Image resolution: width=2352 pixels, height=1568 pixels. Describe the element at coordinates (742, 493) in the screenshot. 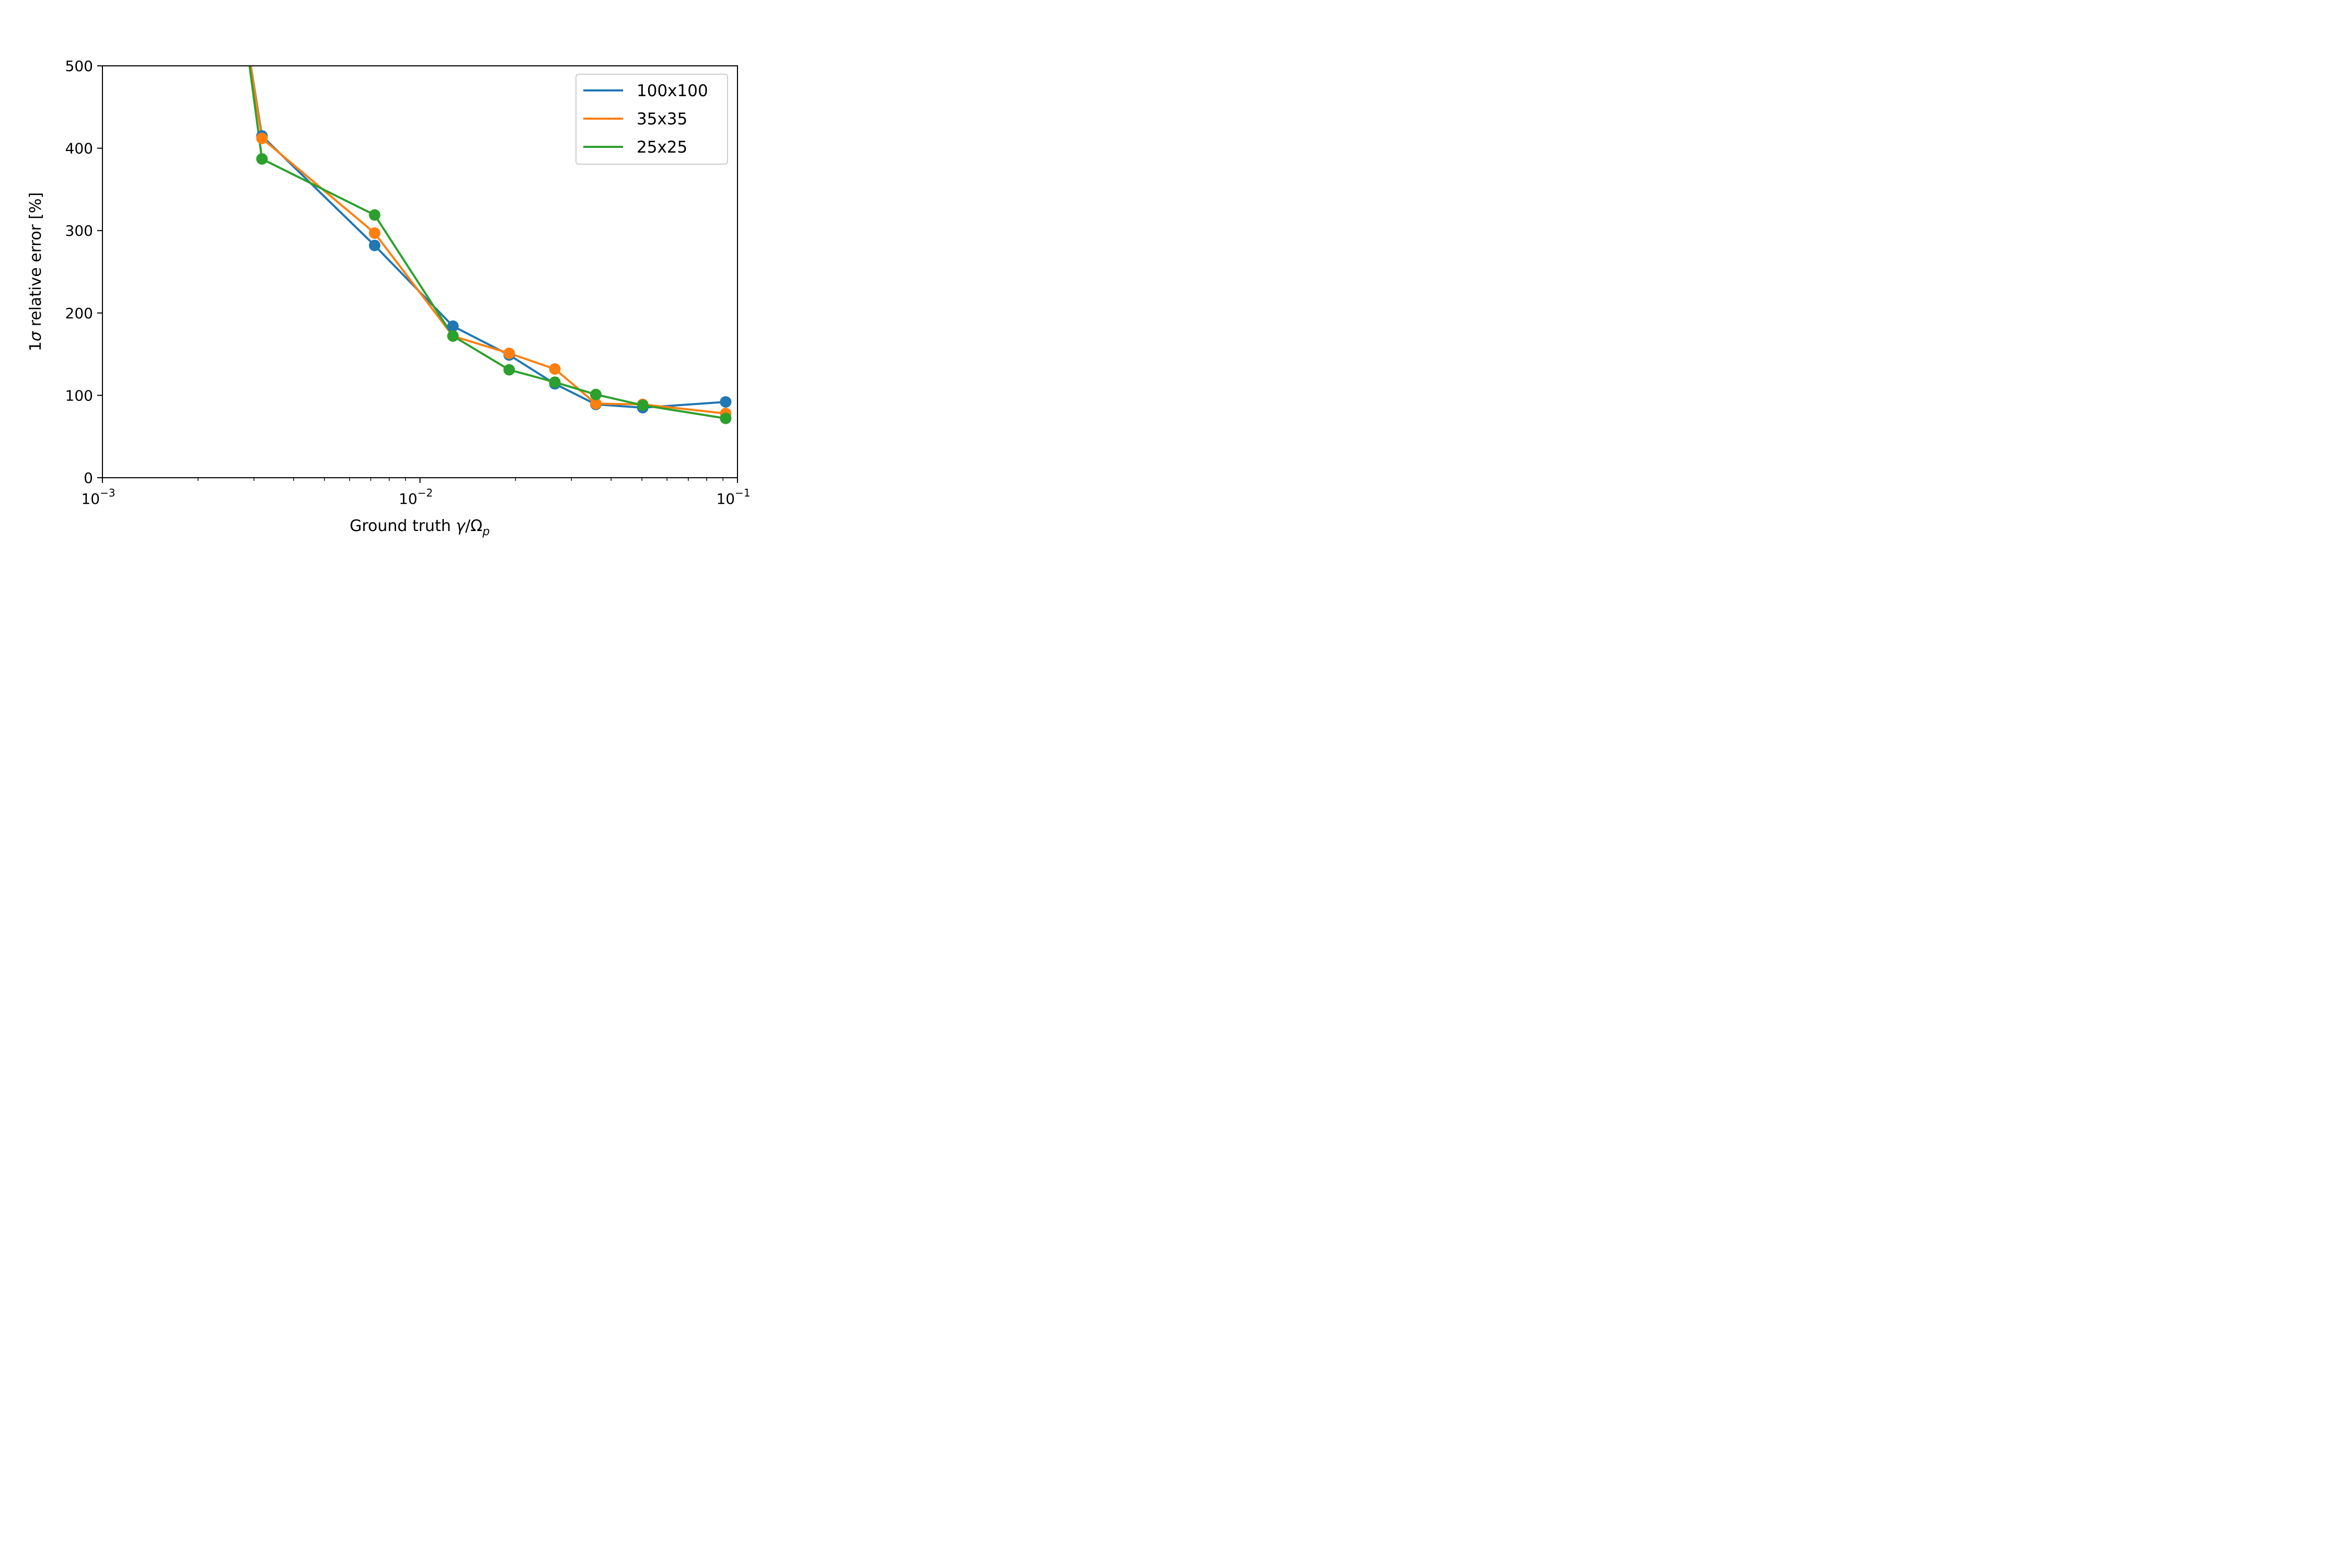

I see `x-tick-label-exponent: −1` at that location.